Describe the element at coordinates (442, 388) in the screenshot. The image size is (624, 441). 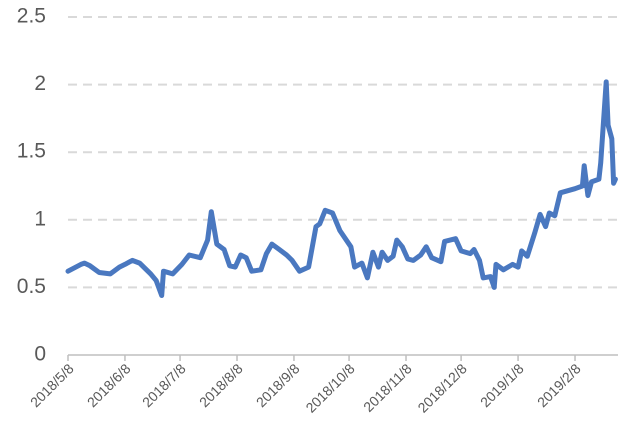
I see `x-tick-label: 2018/12/8` at that location.